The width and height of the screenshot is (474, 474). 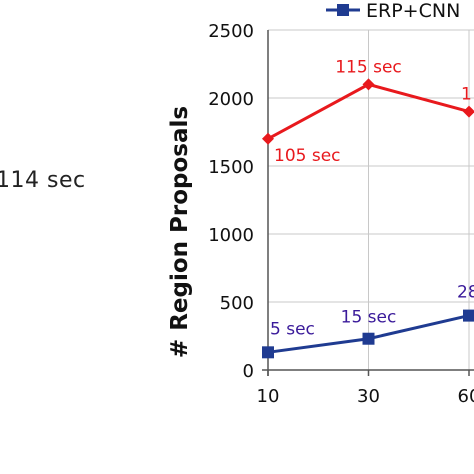 I want to click on legend-marker, so click(x=343, y=10).